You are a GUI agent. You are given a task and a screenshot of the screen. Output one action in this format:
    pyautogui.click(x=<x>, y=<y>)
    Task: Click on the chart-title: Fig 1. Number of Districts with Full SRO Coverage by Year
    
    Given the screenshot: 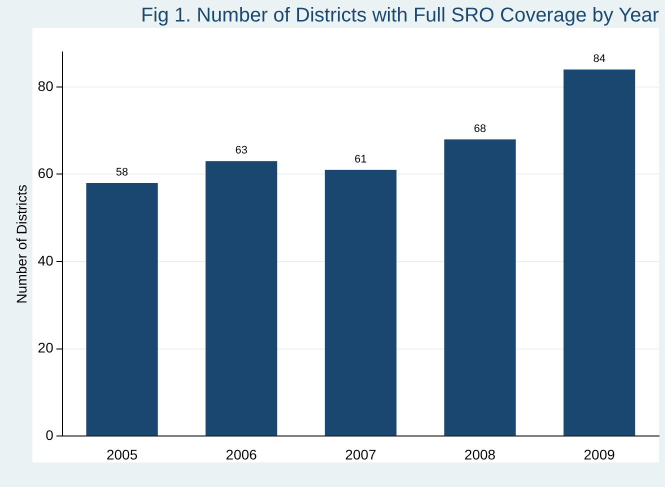 What is the action you would take?
    pyautogui.click(x=400, y=15)
    